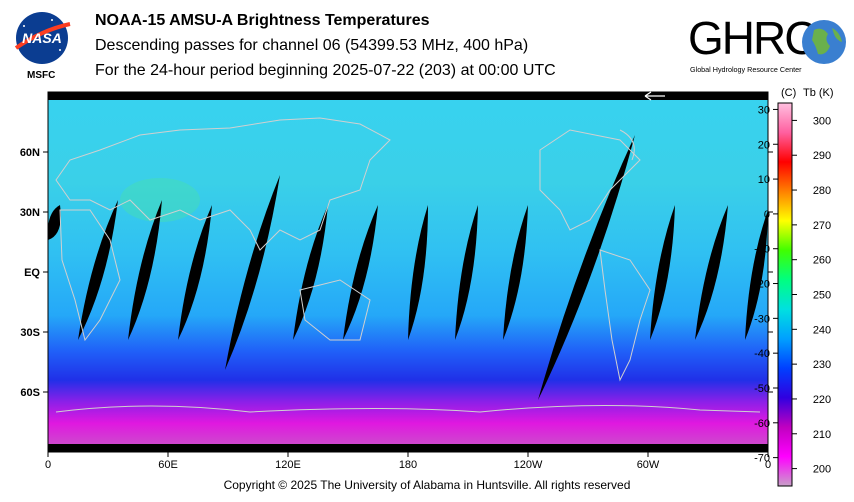 This screenshot has height=502, width=854. What do you see at coordinates (818, 93) in the screenshot?
I see `colorbar-header-kelvin: Tb (K)` at bounding box center [818, 93].